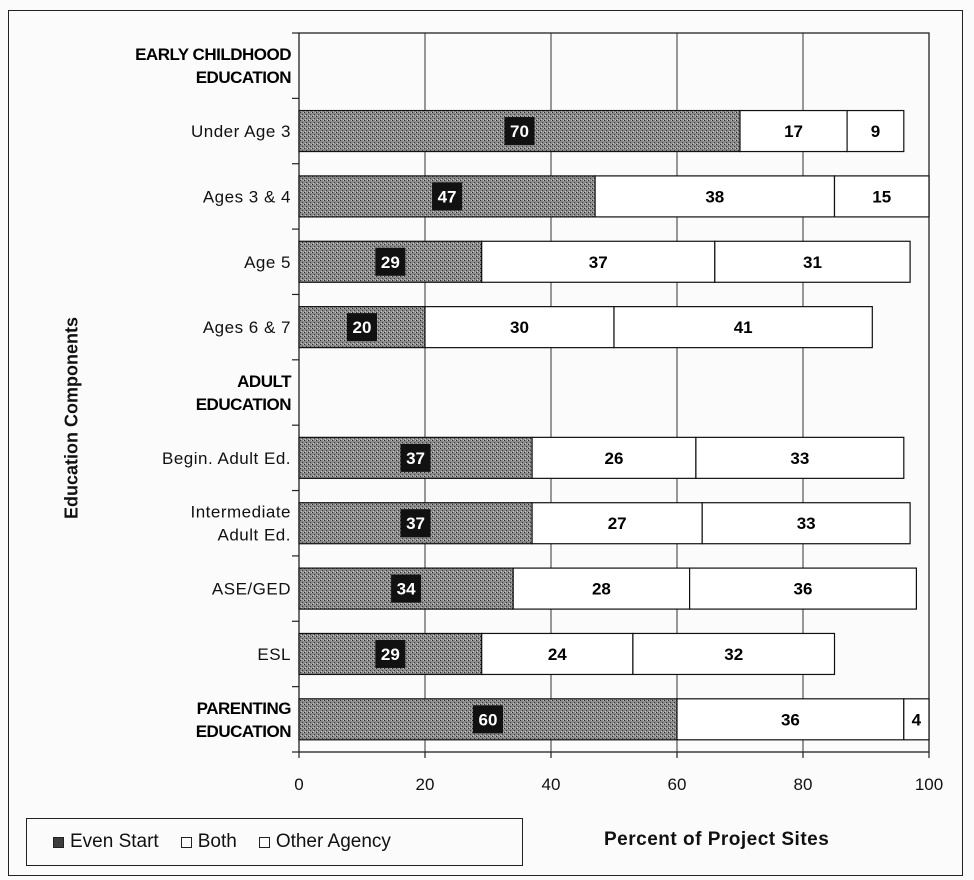 This screenshot has width=974, height=880. I want to click on data-label: 17, so click(793, 131).